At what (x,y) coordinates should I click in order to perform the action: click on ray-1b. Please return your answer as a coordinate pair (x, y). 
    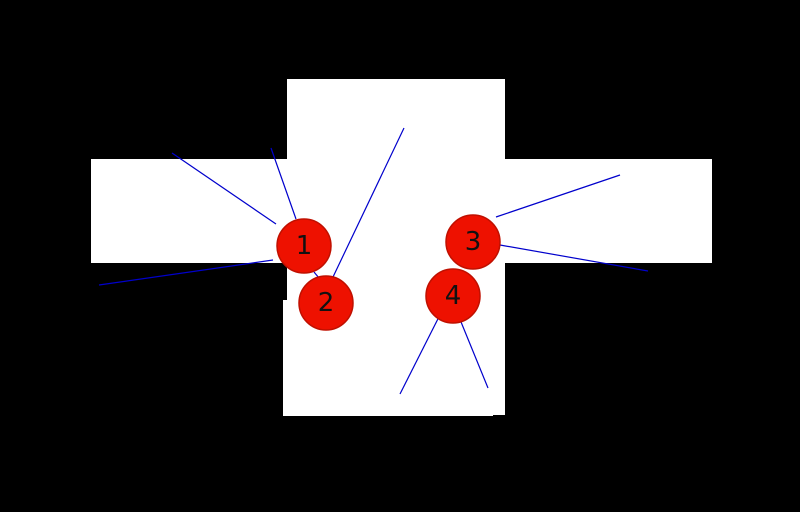
    Looking at the image, I should click on (283, 183).